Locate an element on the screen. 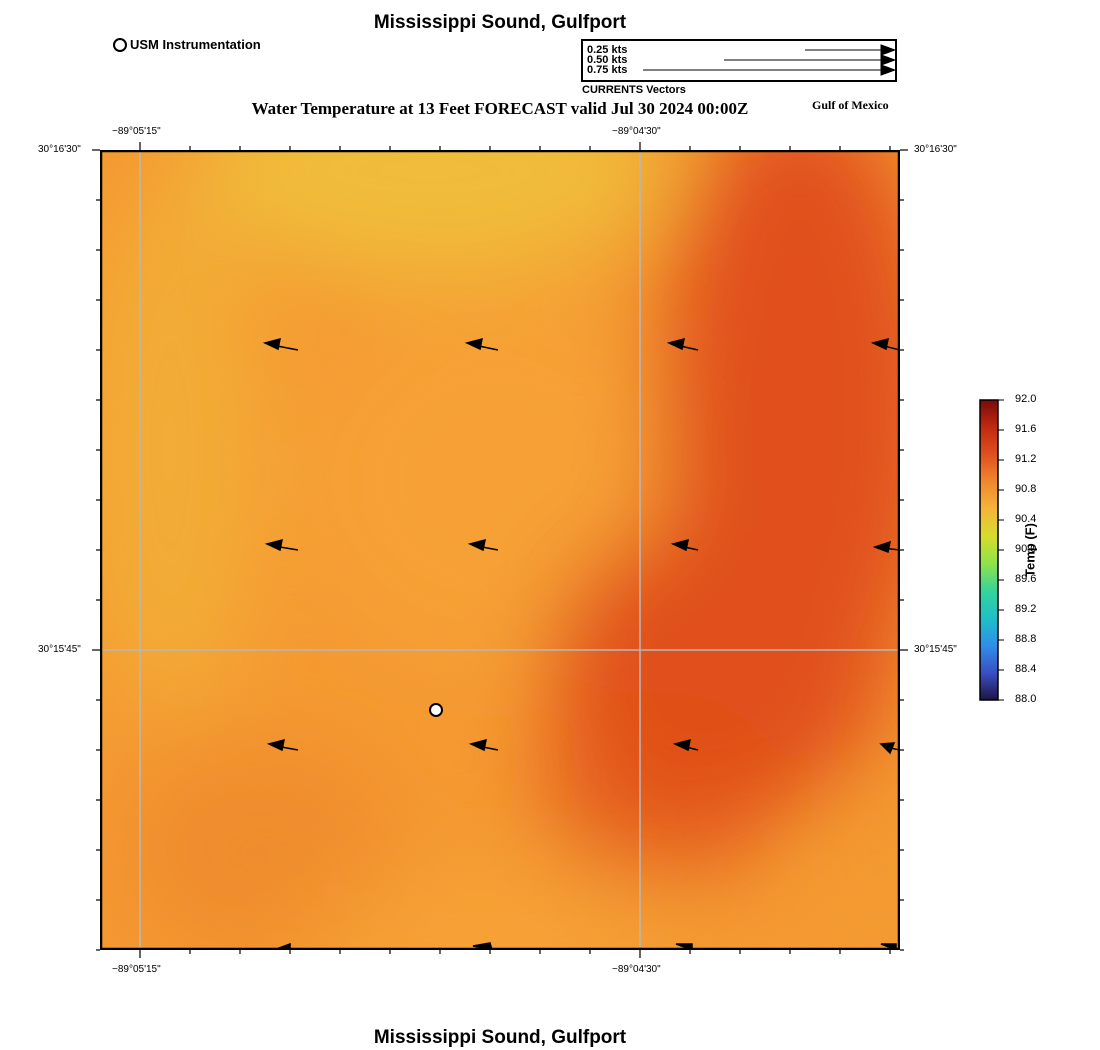 Image resolution: width=1100 pixels, height=1050 pixels. colorbar is located at coordinates (991, 550).